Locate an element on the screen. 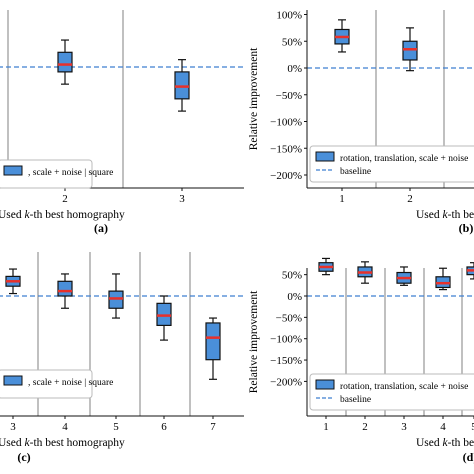 The width and height of the screenshot is (474, 474). panel-label: (a) is located at coordinates (101, 228).